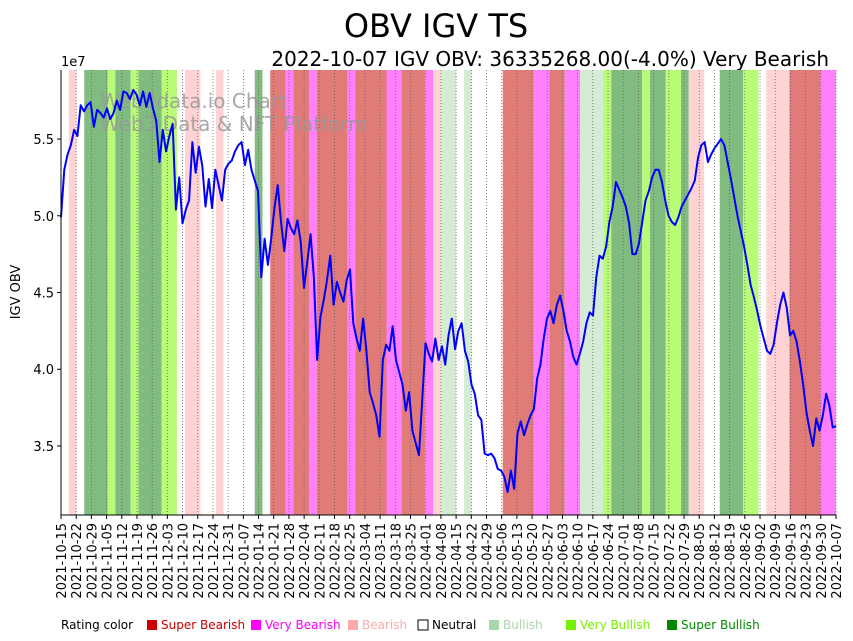 Image resolution: width=853 pixels, height=641 pixels. Describe the element at coordinates (518, 561) in the screenshot. I see `x-tick-label: 2022-05-13` at that location.